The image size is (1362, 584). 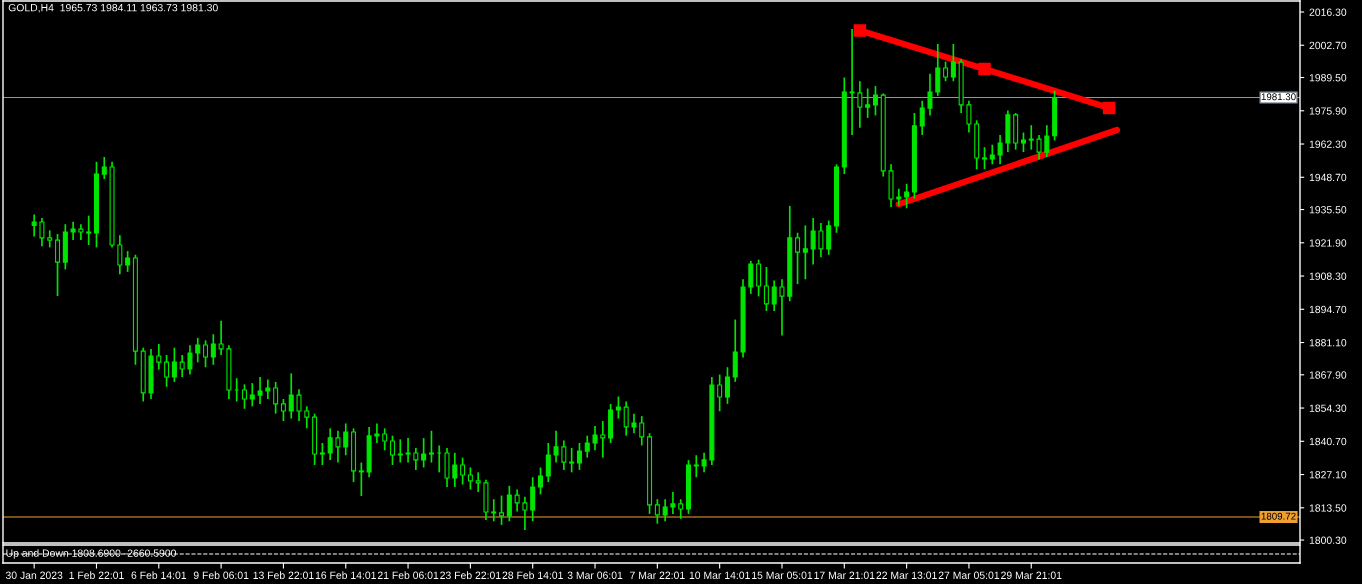 I want to click on x-tick-label: 17 Mar 21:01, so click(x=844, y=575).